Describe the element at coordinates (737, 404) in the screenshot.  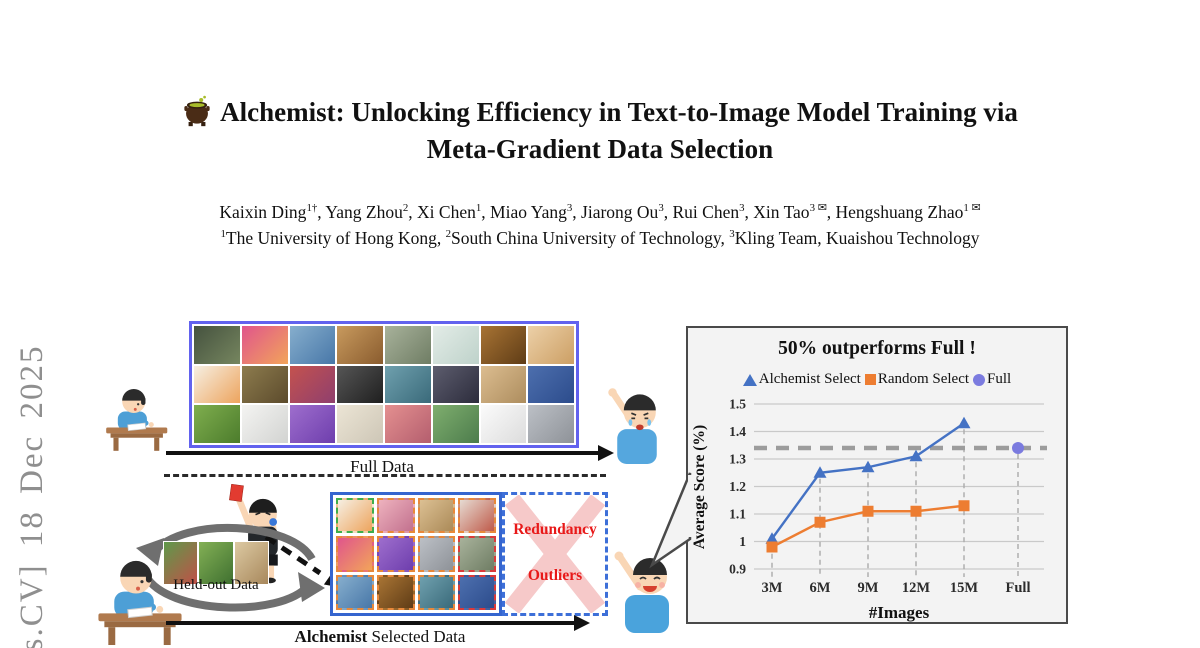
I see `y-tick-label: 1.5` at that location.